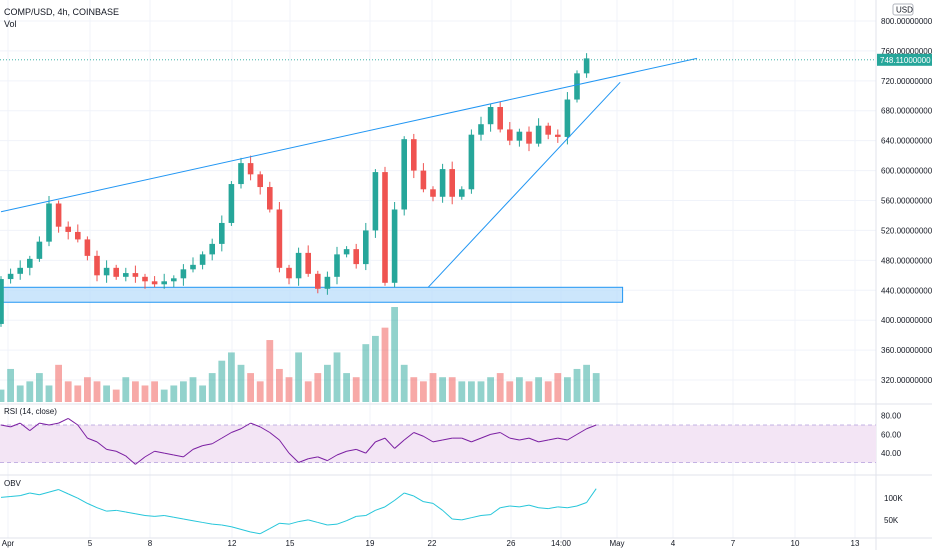 This screenshot has height=550, width=932. I want to click on time-tick-label: 10, so click(795, 543).